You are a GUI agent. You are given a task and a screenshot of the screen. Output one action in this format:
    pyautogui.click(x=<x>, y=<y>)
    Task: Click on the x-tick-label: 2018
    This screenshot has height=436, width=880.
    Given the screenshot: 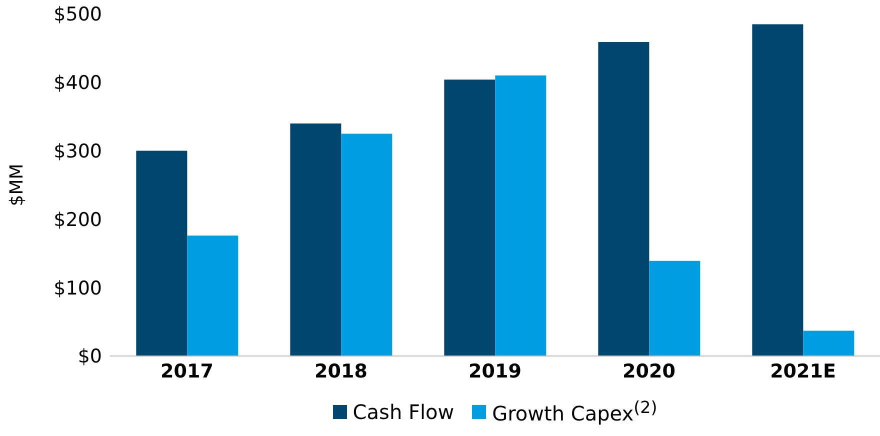 What is the action you would take?
    pyautogui.click(x=341, y=371)
    